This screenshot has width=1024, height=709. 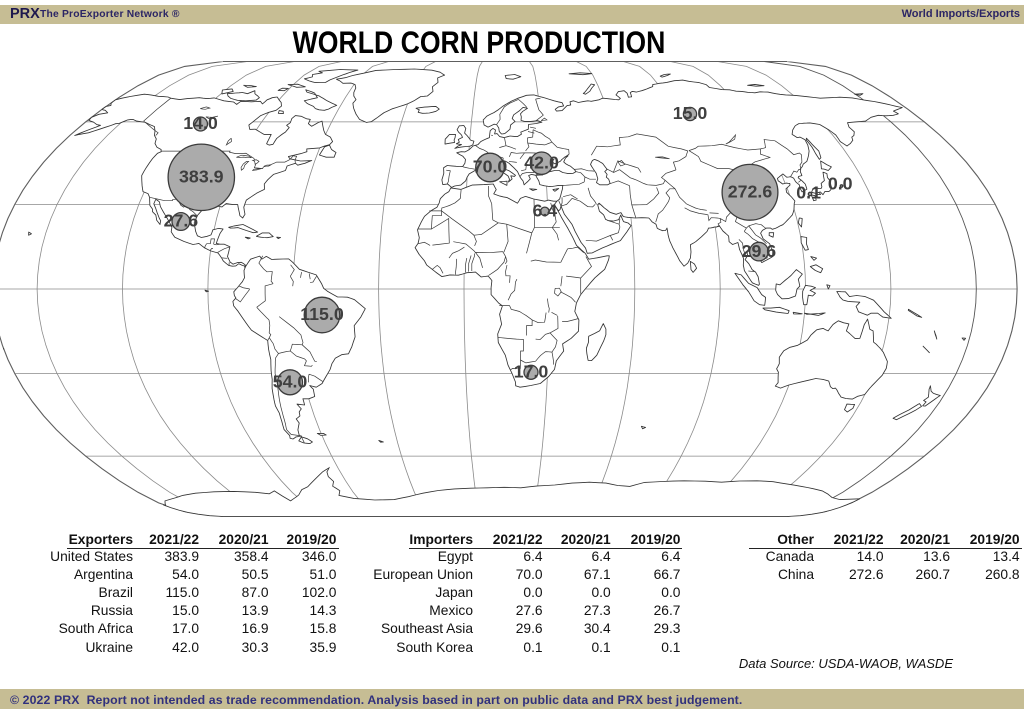 What do you see at coordinates (759, 251) in the screenshot?
I see `svg-text: 29.6` at bounding box center [759, 251].